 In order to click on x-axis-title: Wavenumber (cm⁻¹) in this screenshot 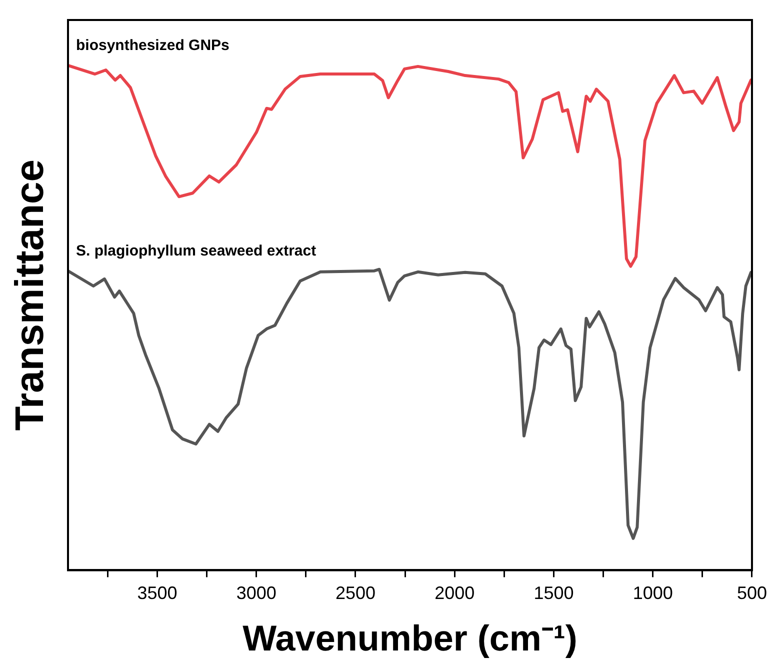, I will do `click(410, 637)`.